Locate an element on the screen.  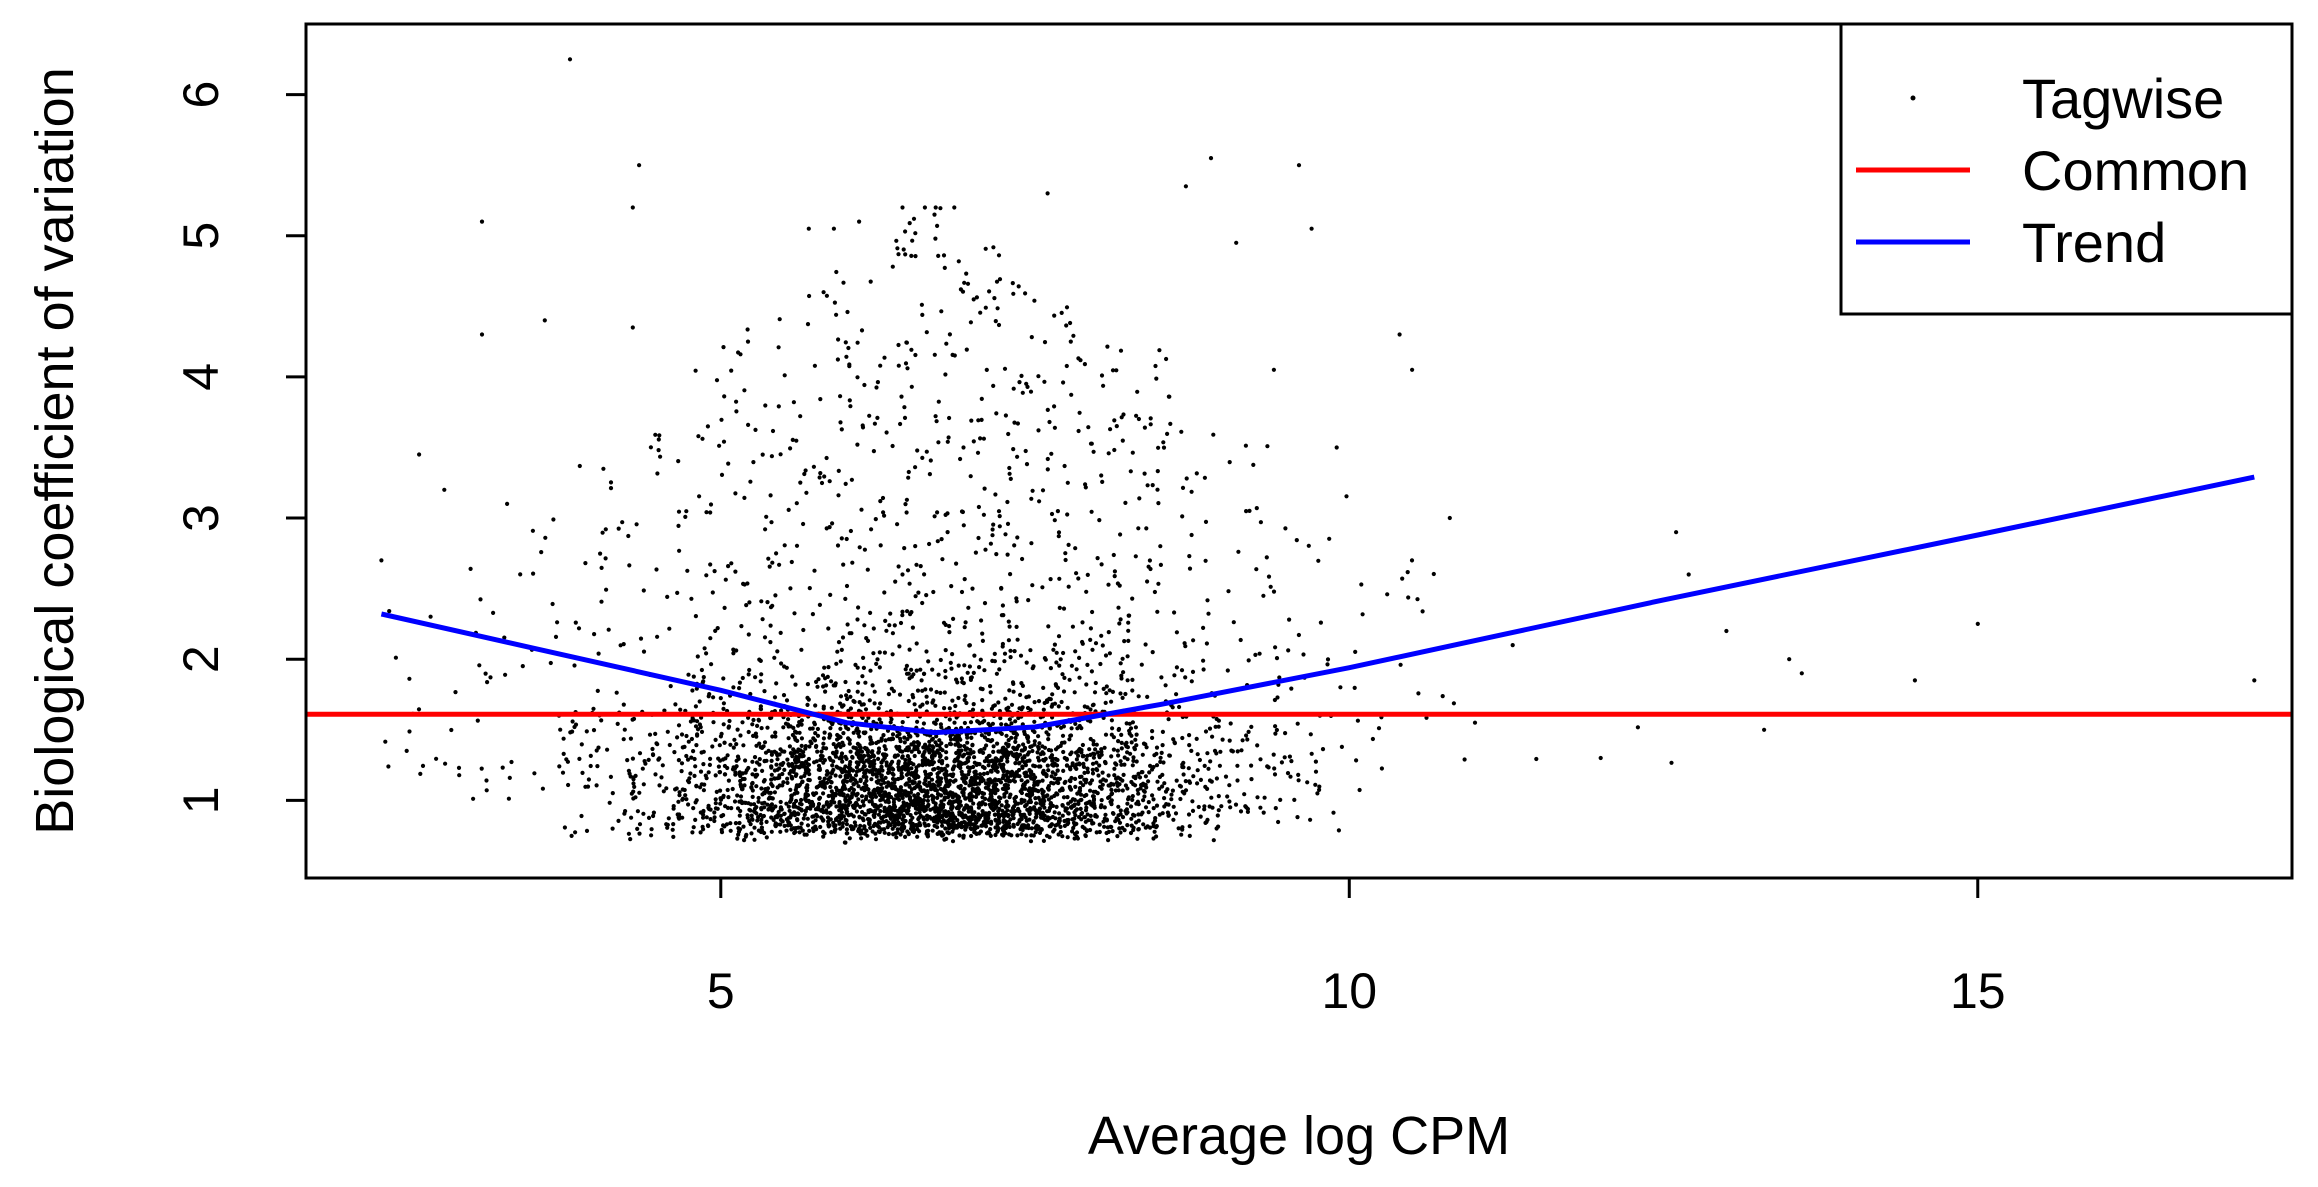
x-tick-label: 10 is located at coordinates (1349, 991).